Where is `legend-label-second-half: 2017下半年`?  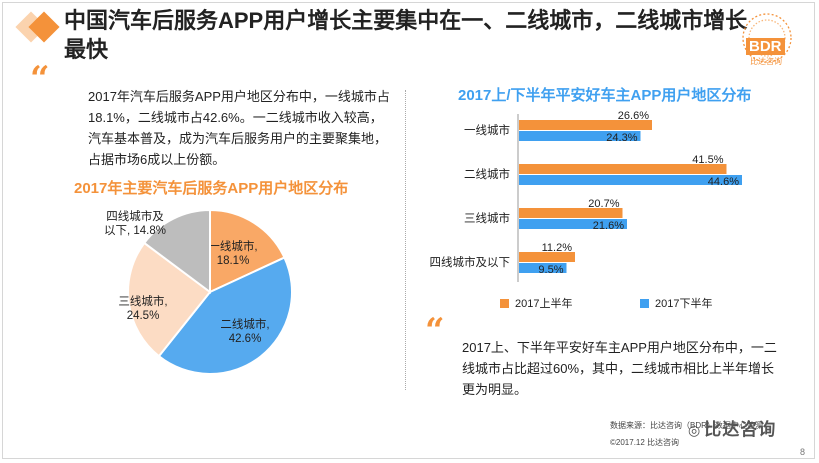 legend-label-second-half: 2017下半年 is located at coordinates (684, 304).